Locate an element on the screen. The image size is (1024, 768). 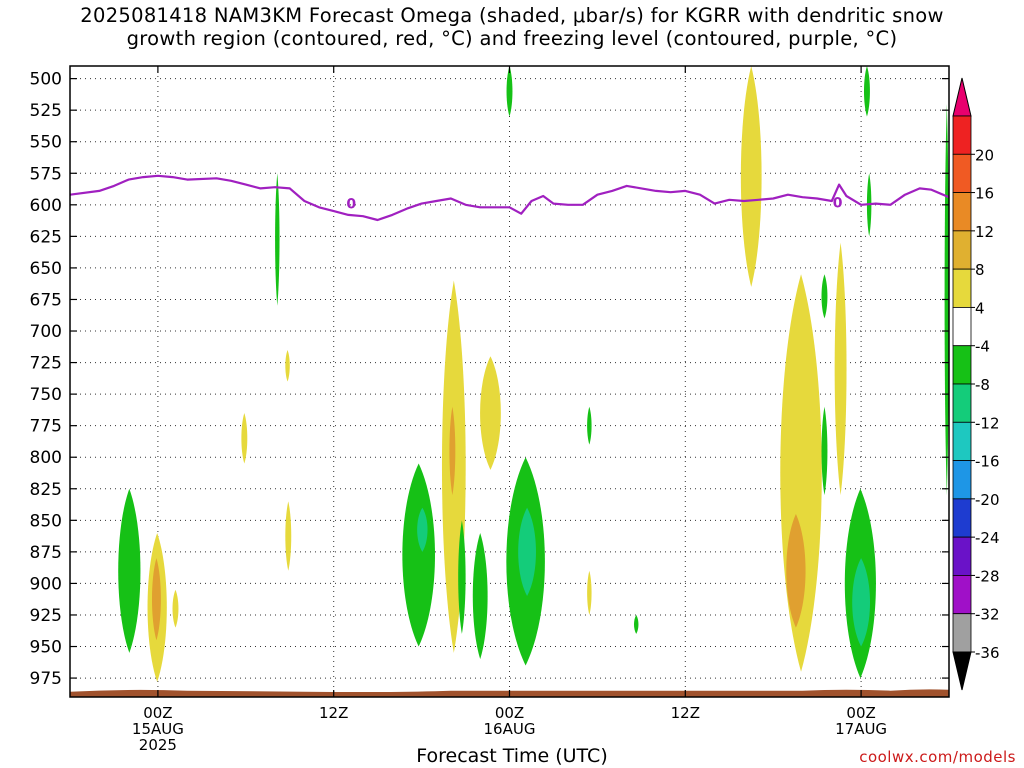
source-credit: coolwx.com/models is located at coordinates (937, 757).